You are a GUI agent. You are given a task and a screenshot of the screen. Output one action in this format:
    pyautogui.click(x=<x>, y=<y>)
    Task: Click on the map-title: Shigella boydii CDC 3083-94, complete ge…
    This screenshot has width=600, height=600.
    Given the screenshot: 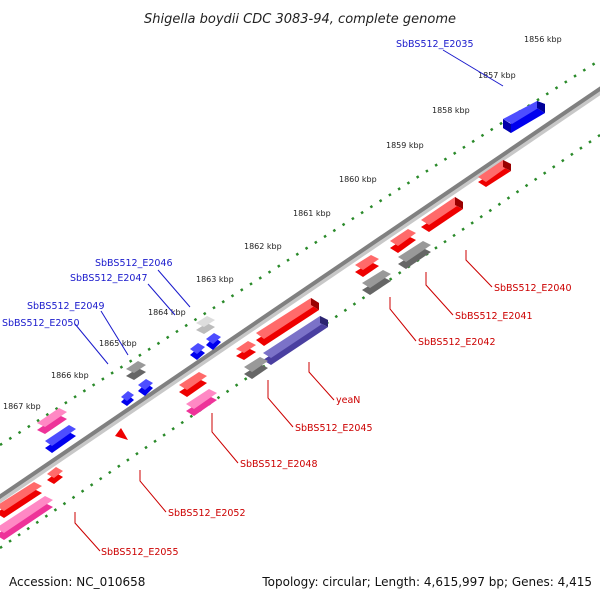 What is the action you would take?
    pyautogui.click(x=300, y=19)
    